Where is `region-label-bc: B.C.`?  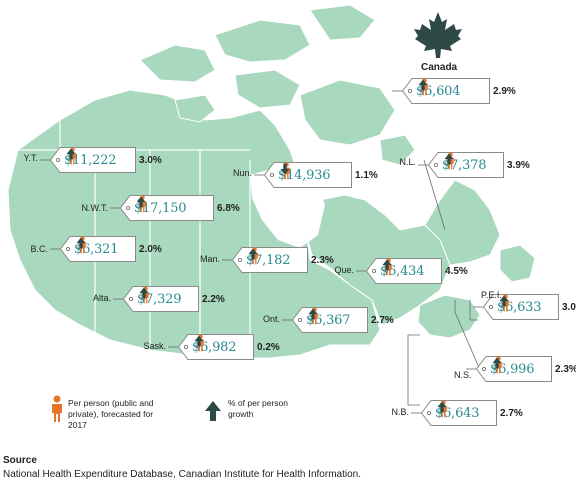
region-label-bc: B.C. is located at coordinates (39, 249).